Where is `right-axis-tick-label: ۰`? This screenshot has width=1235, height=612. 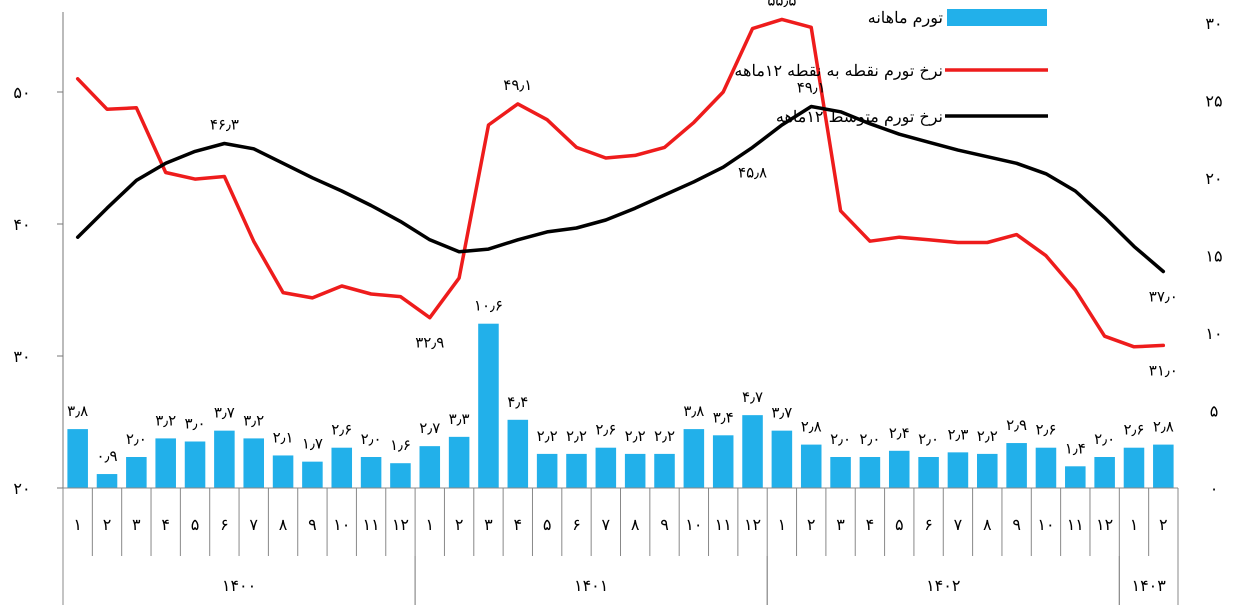 right-axis-tick-label: ۰ is located at coordinates (1214, 488).